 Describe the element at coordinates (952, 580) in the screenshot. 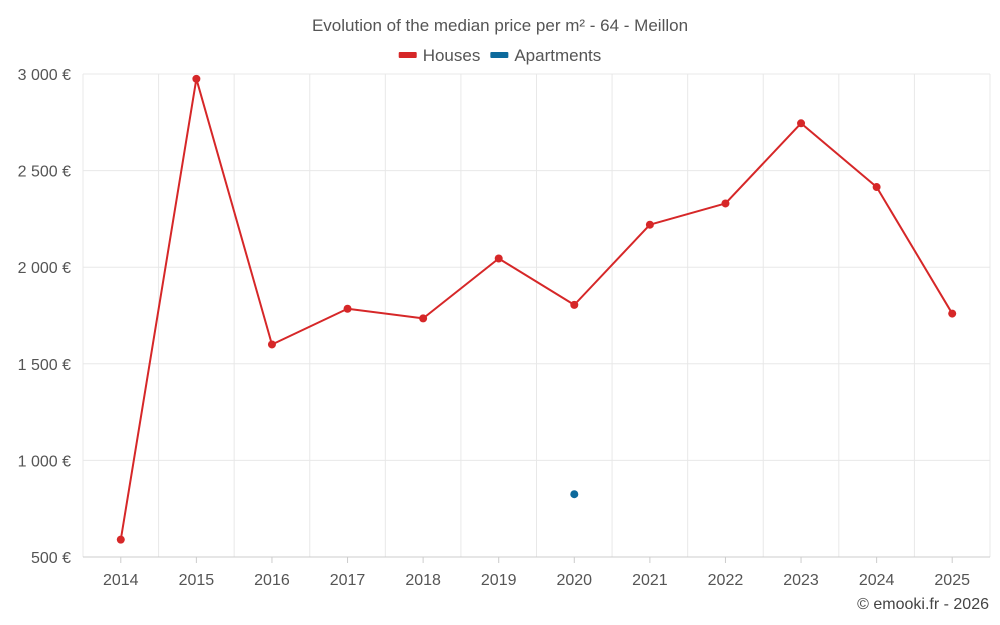

I see `x-tick-label: 2025` at that location.